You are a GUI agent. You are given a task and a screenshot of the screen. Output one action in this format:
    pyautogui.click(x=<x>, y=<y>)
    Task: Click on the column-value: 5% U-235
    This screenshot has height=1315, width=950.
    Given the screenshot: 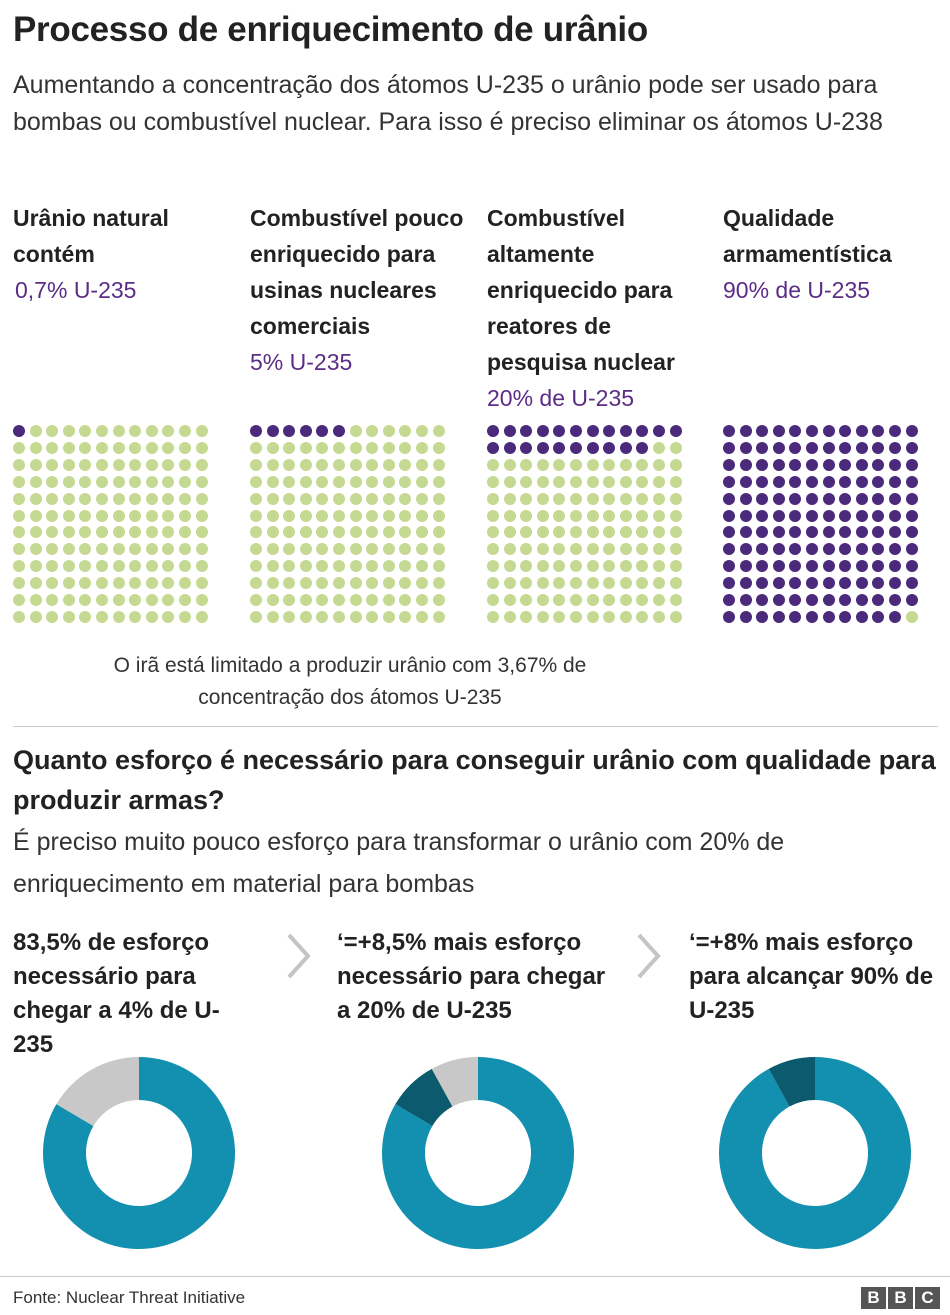 What is the action you would take?
    pyautogui.click(x=301, y=362)
    